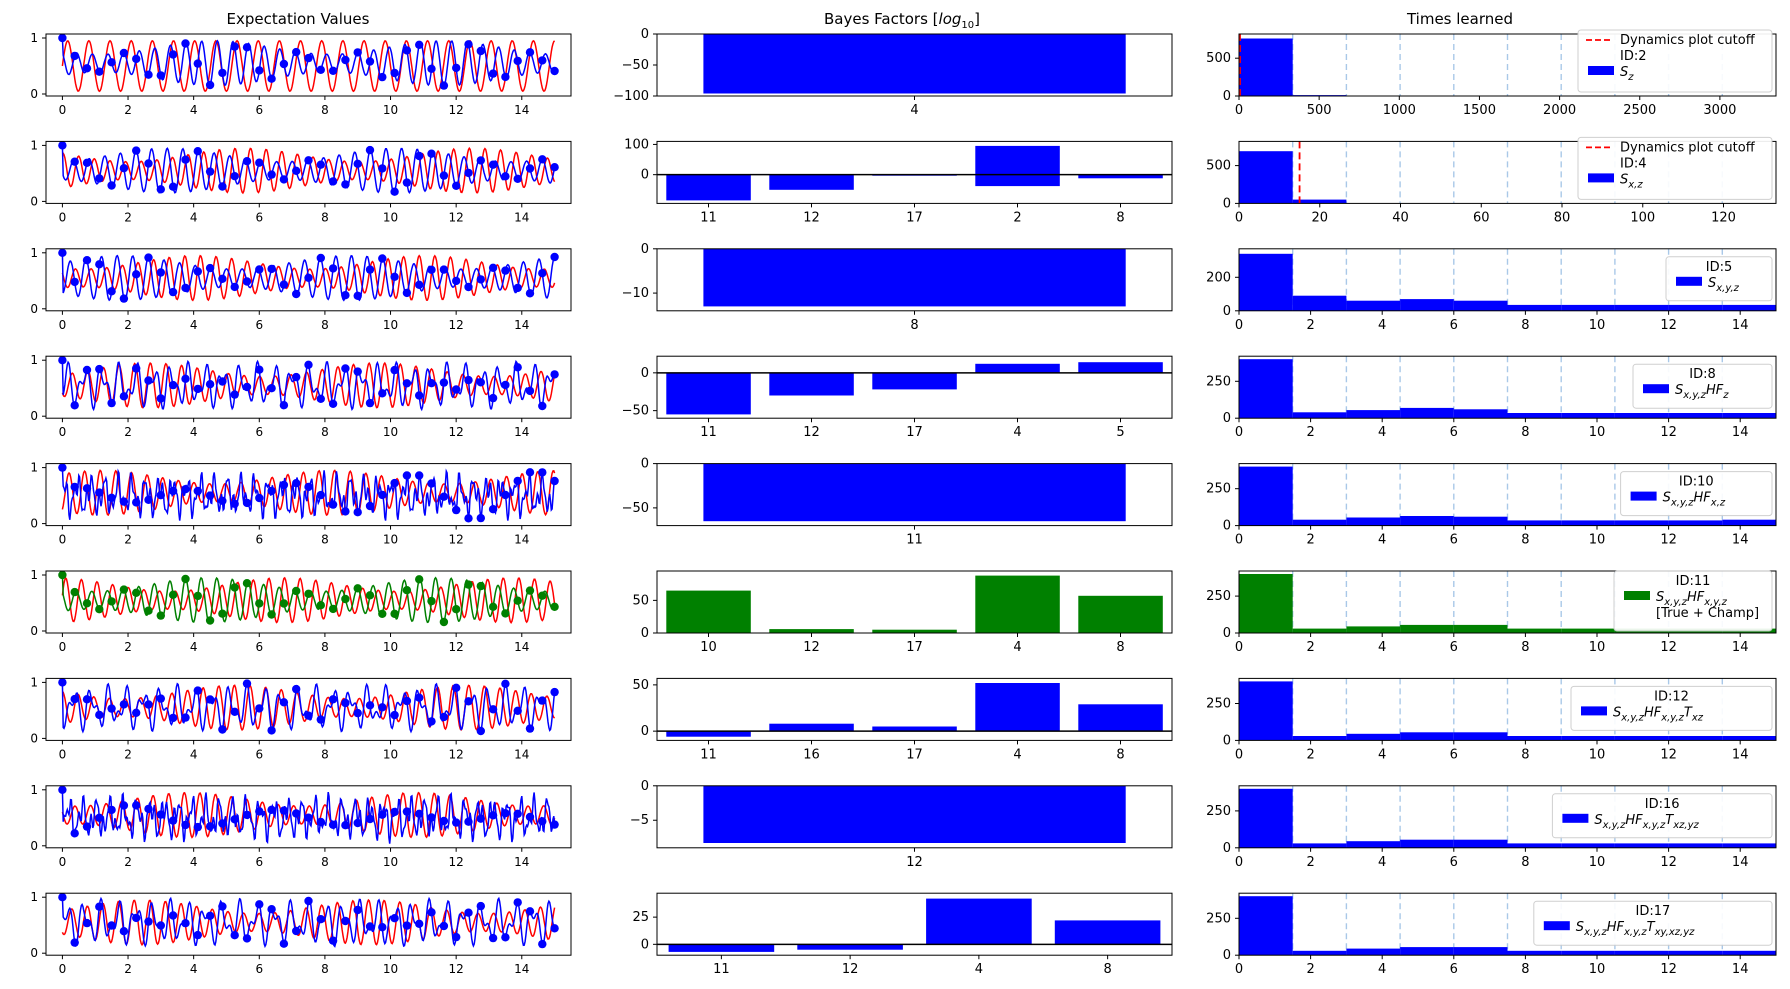 The width and height of the screenshot is (1790, 989). Describe the element at coordinates (1675, 168) in the screenshot. I see `legend-box` at that location.